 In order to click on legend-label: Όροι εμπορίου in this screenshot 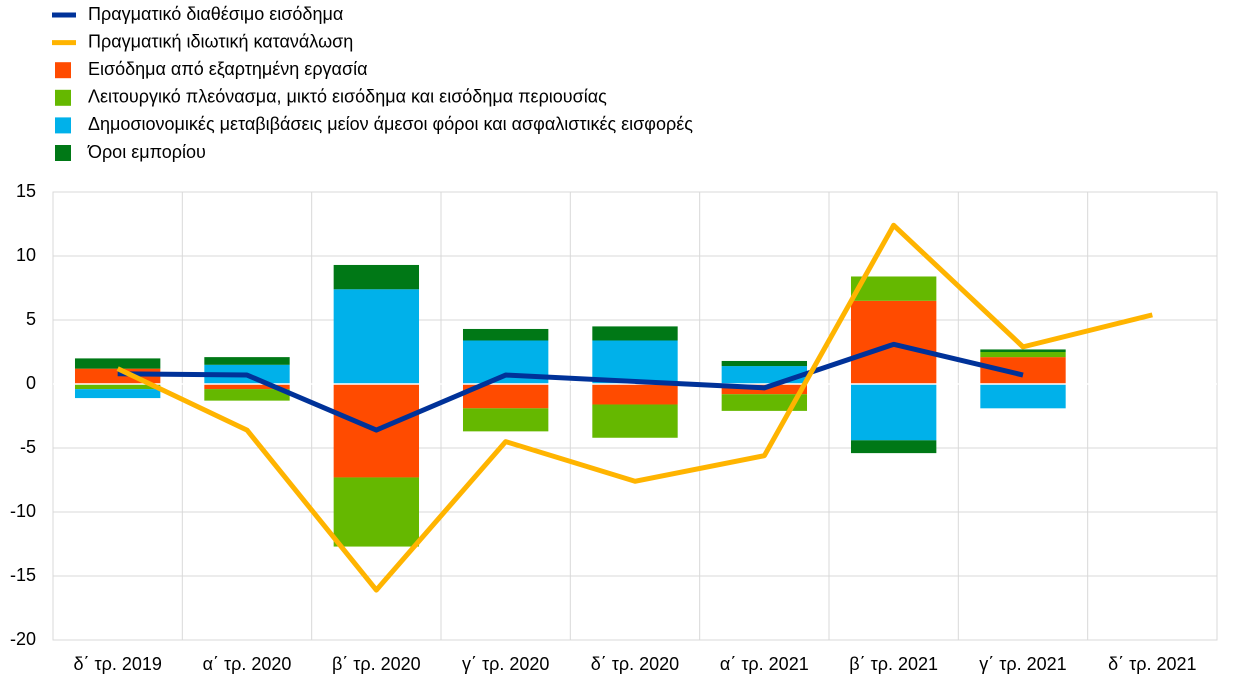, I will do `click(146, 152)`.